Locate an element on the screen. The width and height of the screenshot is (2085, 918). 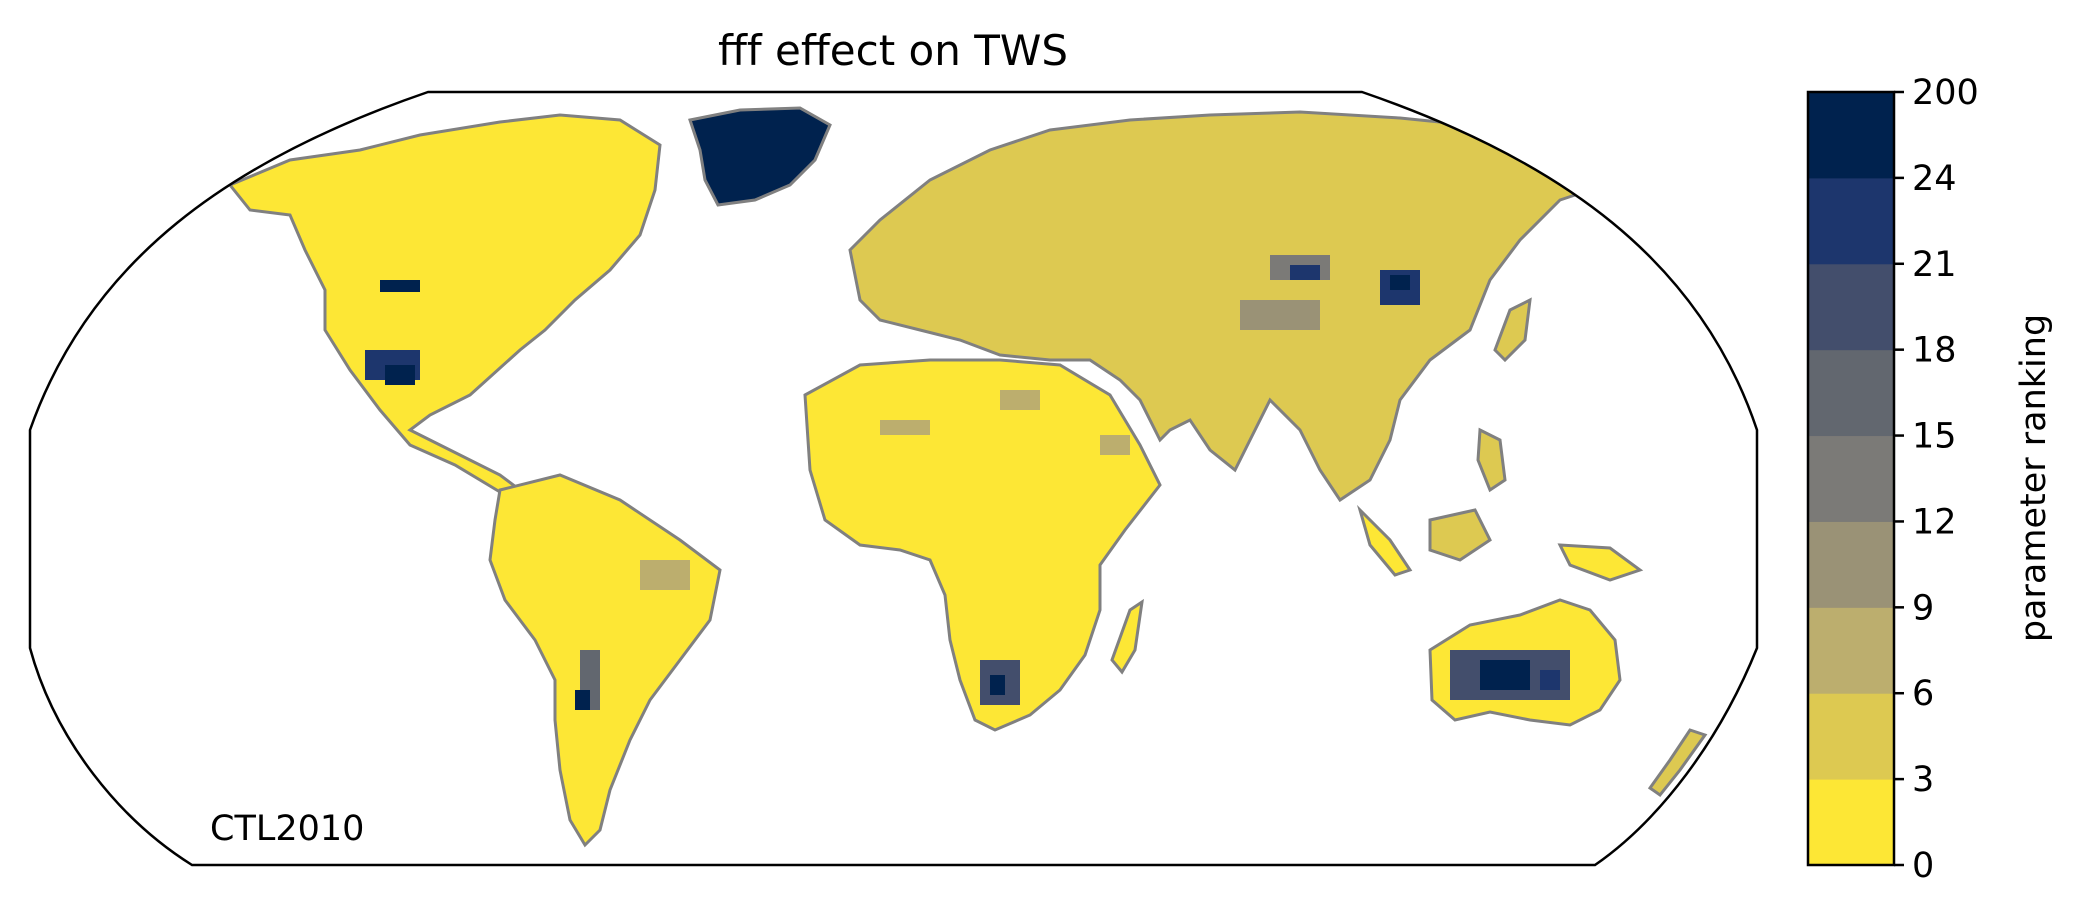
land-north-america is located at coordinates (444, 303).